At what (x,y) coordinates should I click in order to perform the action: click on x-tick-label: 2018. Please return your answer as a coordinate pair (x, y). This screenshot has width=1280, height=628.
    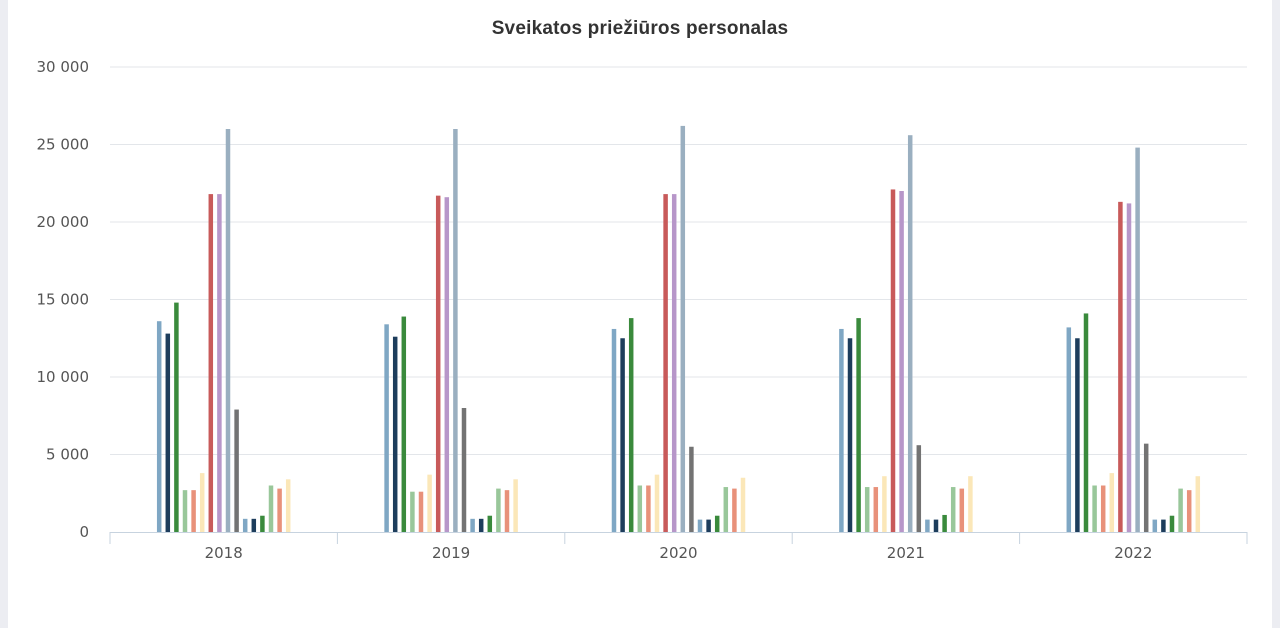
    Looking at the image, I should click on (224, 553).